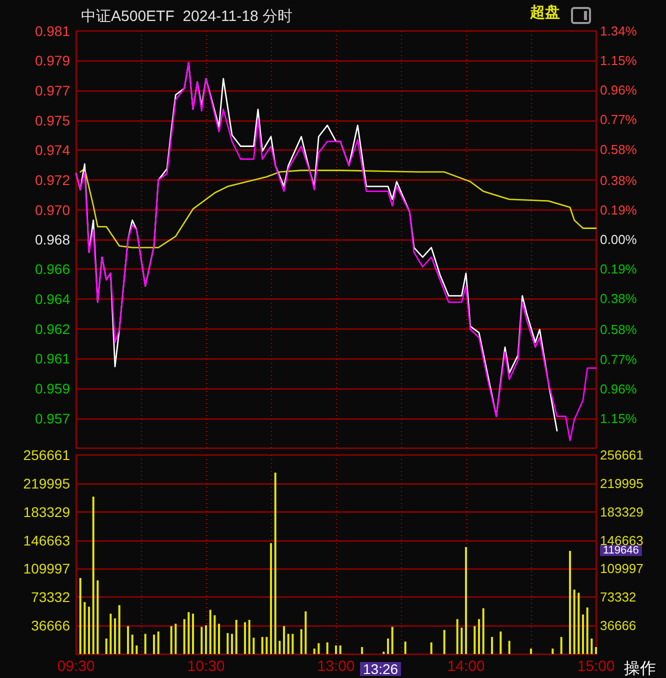 This screenshot has width=666, height=678. I want to click on x-tick-label: 15:00, so click(596, 666).